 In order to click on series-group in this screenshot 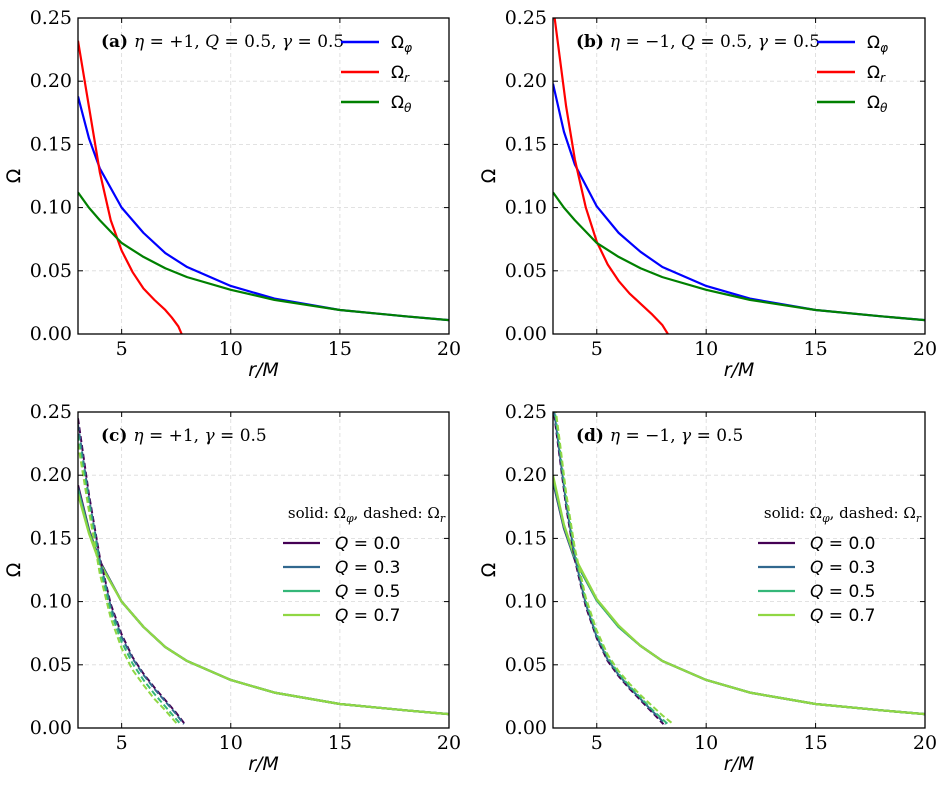, I will do `click(263, 187)`.